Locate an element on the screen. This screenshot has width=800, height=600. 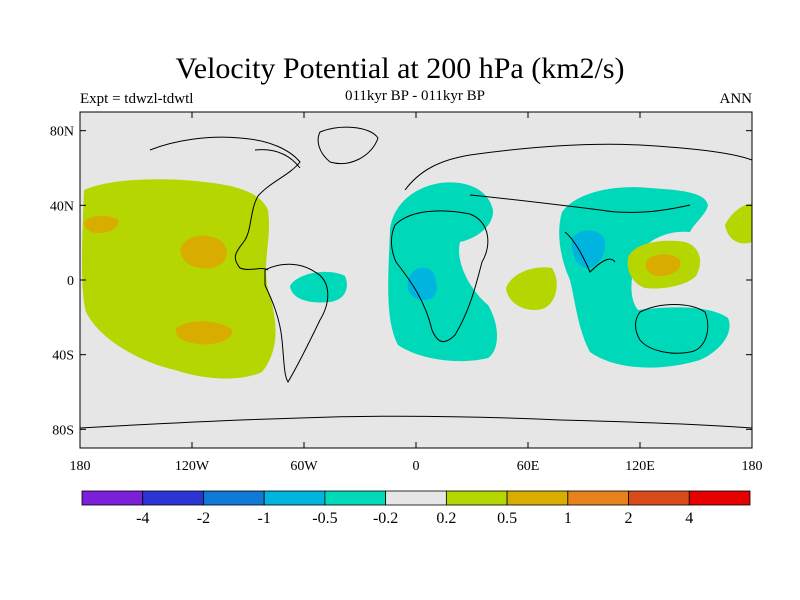
wpacific-positive-core is located at coordinates (663, 265).